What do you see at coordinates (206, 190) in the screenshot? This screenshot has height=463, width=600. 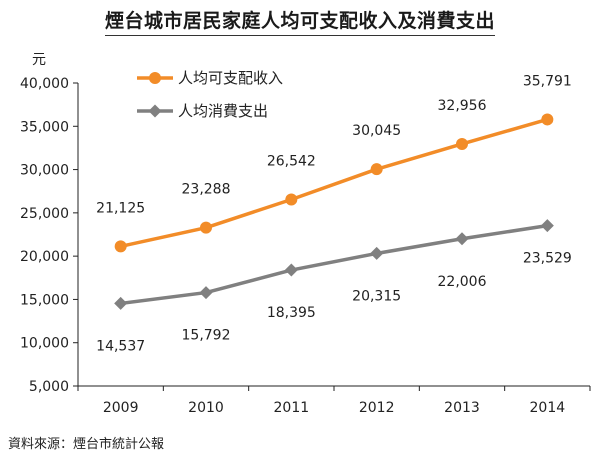 I see `data-label: 23,288` at bounding box center [206, 190].